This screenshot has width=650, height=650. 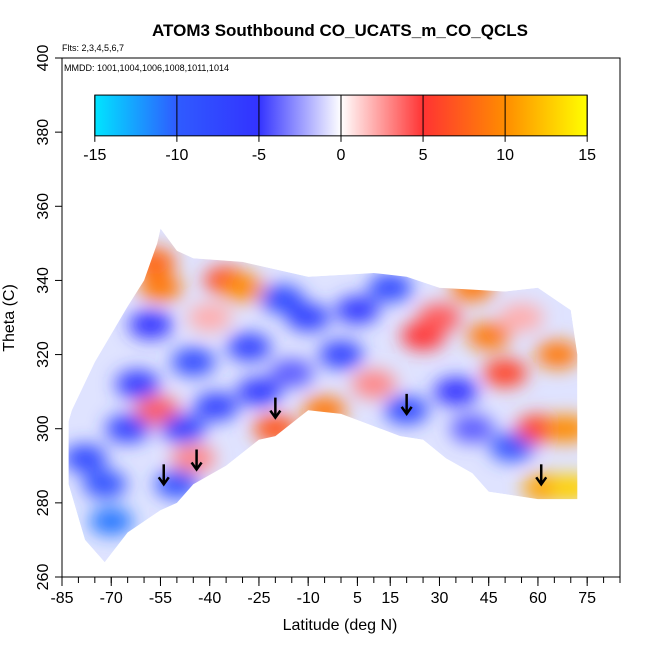 What do you see at coordinates (94, 155) in the screenshot?
I see `colorbar-tick-label: -15` at bounding box center [94, 155].